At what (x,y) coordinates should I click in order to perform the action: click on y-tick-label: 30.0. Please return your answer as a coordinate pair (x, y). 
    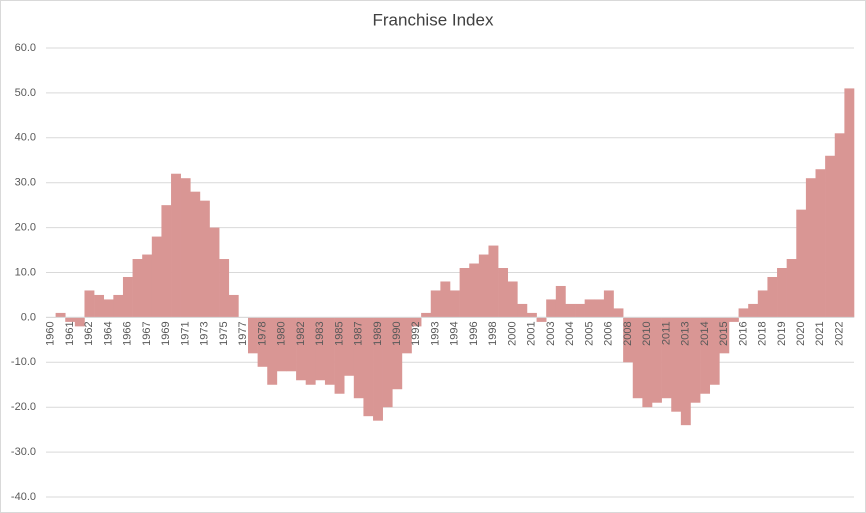
    Looking at the image, I should click on (25, 183).